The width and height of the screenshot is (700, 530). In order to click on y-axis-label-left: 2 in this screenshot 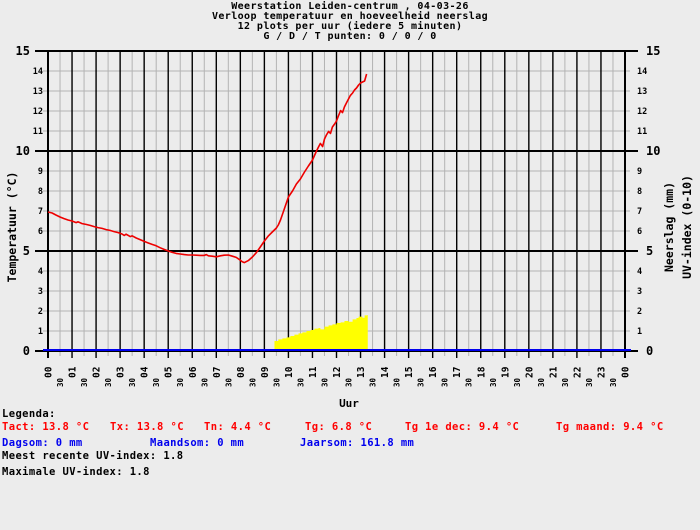, I will do `click(40, 312)`.